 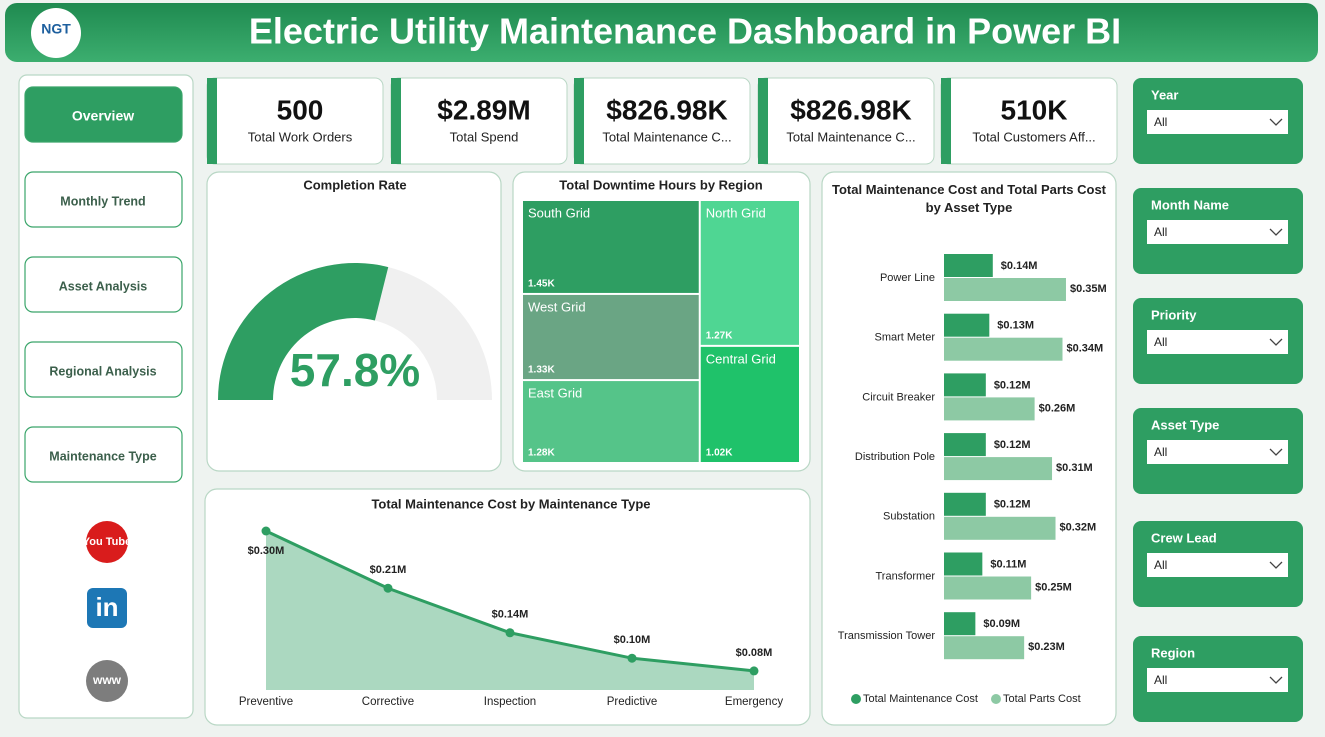 I want to click on data-label: $0.35M, so click(x=1088, y=289).